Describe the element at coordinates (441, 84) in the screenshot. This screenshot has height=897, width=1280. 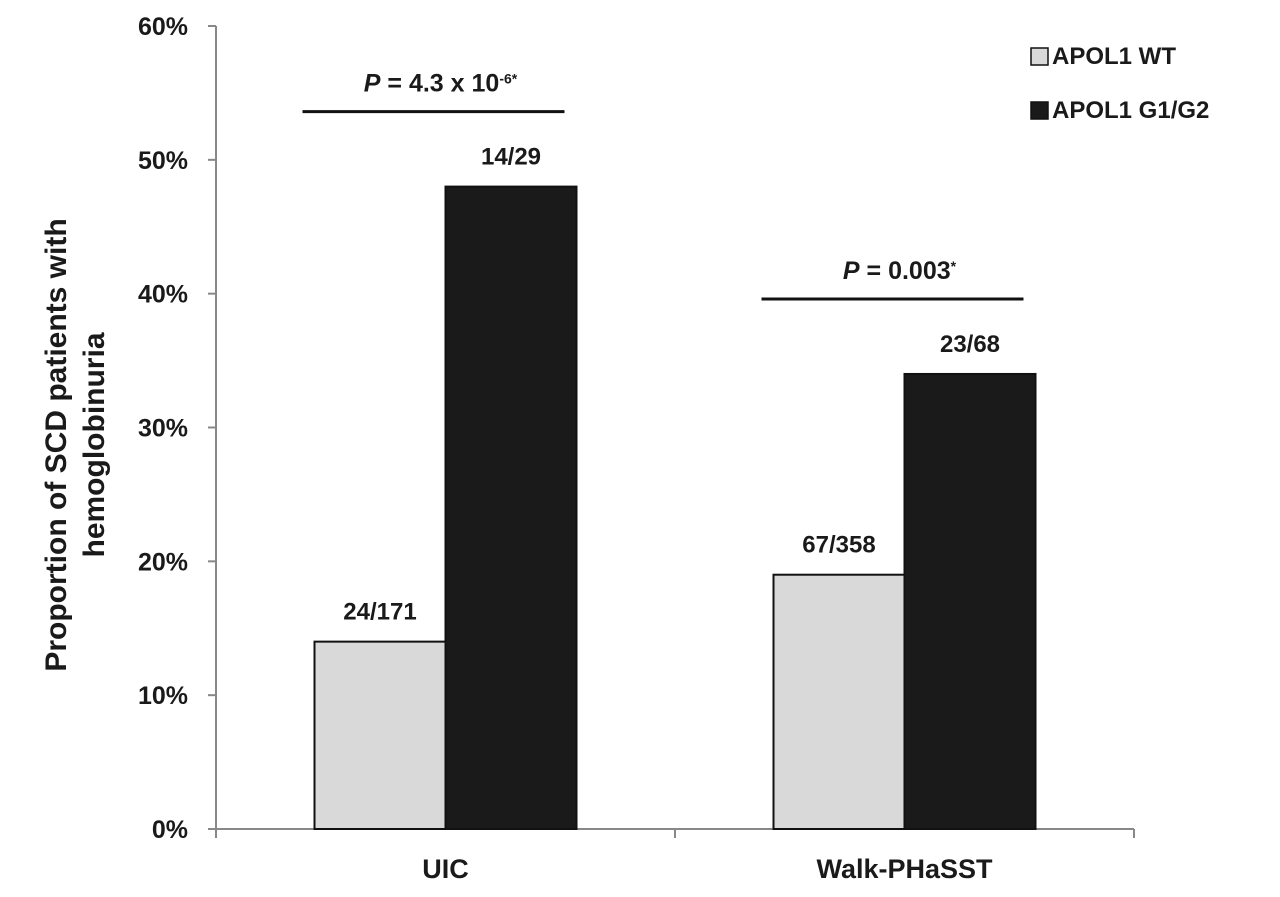
I see `p-value-label: P = 4.3 x 10-6*` at that location.